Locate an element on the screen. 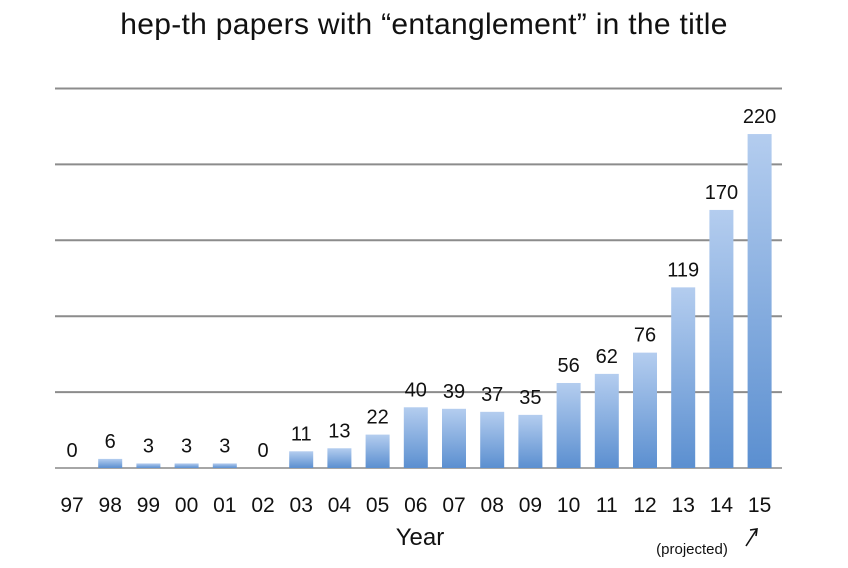  data-label-05: 22 is located at coordinates (377, 418).